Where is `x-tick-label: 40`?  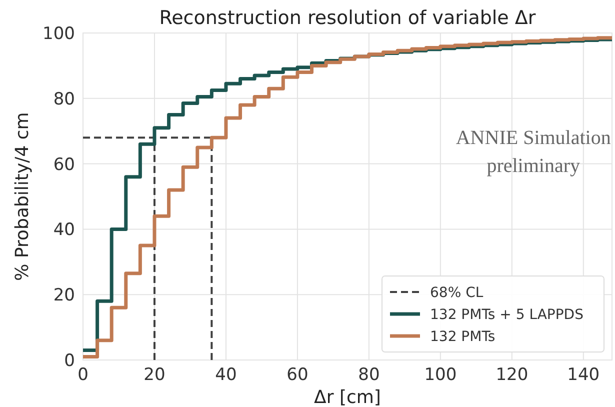 x-tick-label: 40 is located at coordinates (226, 375).